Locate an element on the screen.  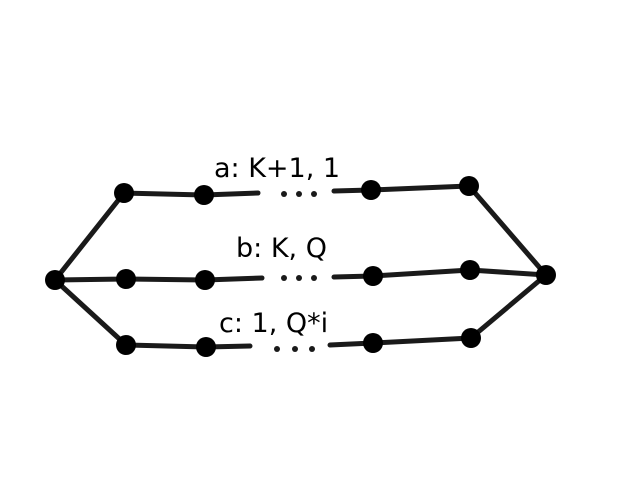
path-label-b: b: K, Q is located at coordinates (281, 248).